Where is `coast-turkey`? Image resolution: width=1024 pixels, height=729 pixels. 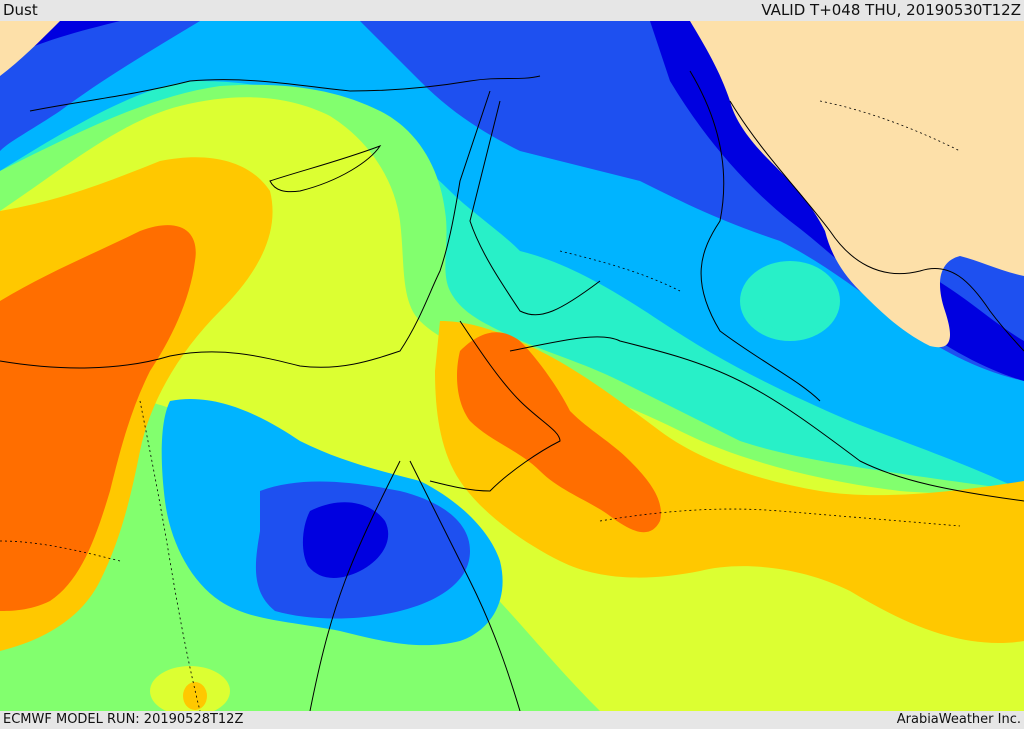 coast-turkey is located at coordinates (285, 93).